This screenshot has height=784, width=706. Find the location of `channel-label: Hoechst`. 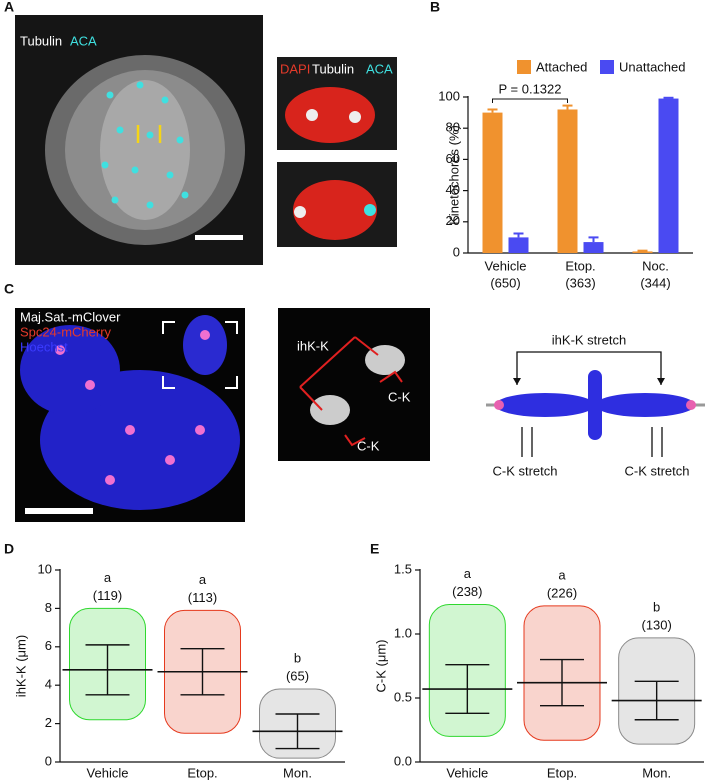

channel-label: Hoechst is located at coordinates (44, 346).